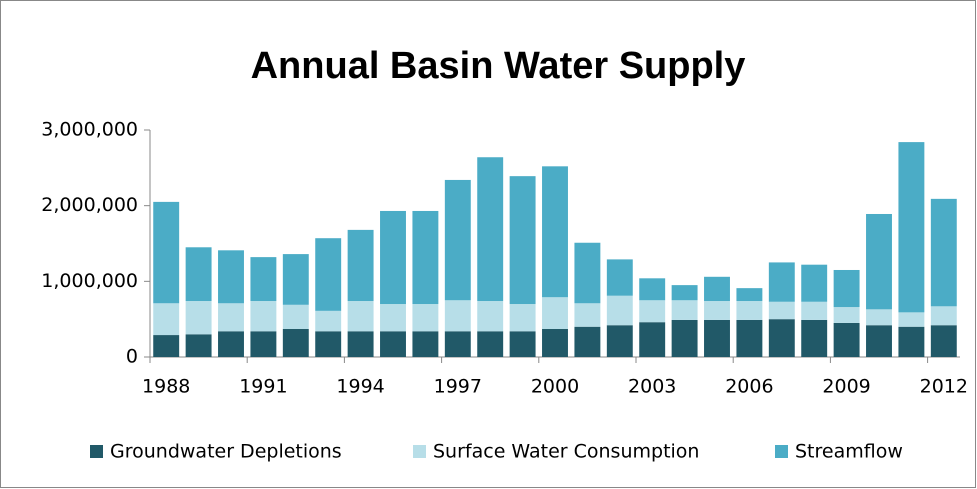  What do you see at coordinates (944, 387) in the screenshot?
I see `x-tick-label: 2012` at bounding box center [944, 387].